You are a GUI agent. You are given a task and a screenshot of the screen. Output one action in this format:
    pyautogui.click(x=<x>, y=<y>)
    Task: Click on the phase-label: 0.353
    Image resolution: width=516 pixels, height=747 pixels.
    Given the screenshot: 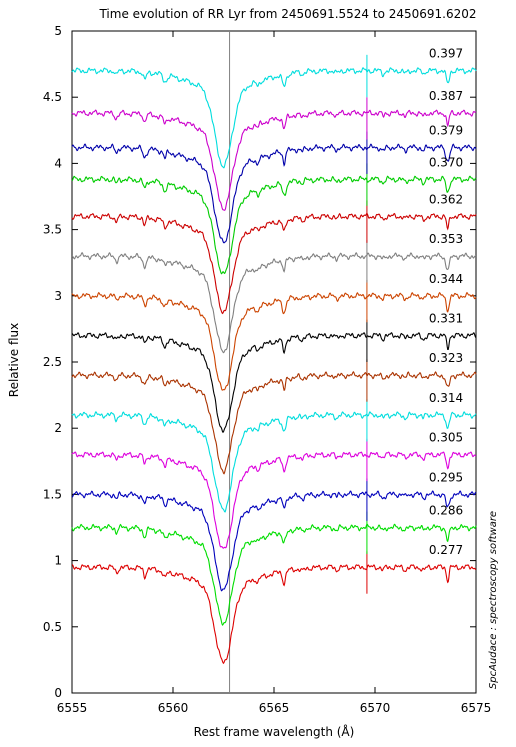 What is the action you would take?
    pyautogui.click(x=446, y=239)
    